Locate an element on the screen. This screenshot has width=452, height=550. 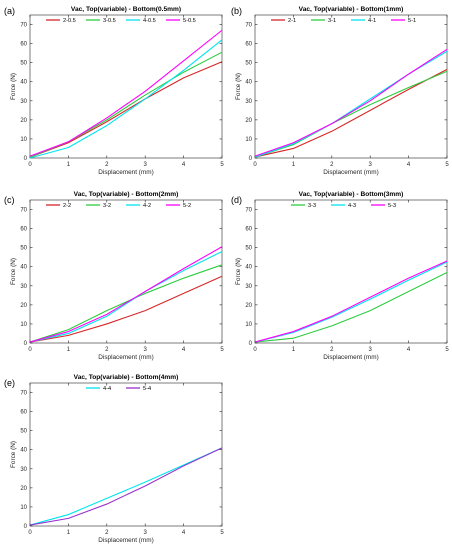
legend: 4-4 5-4 is located at coordinates (118, 389).